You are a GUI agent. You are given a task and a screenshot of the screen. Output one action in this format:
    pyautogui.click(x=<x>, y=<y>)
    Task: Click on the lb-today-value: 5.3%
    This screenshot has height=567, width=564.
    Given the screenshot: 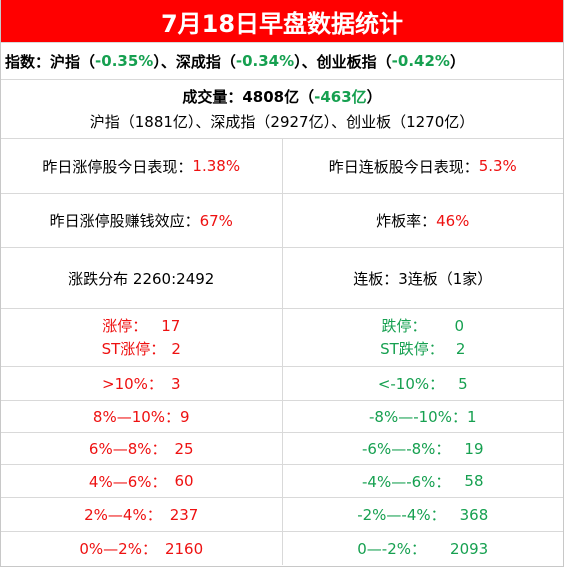 What is the action you would take?
    pyautogui.click(x=497, y=166)
    